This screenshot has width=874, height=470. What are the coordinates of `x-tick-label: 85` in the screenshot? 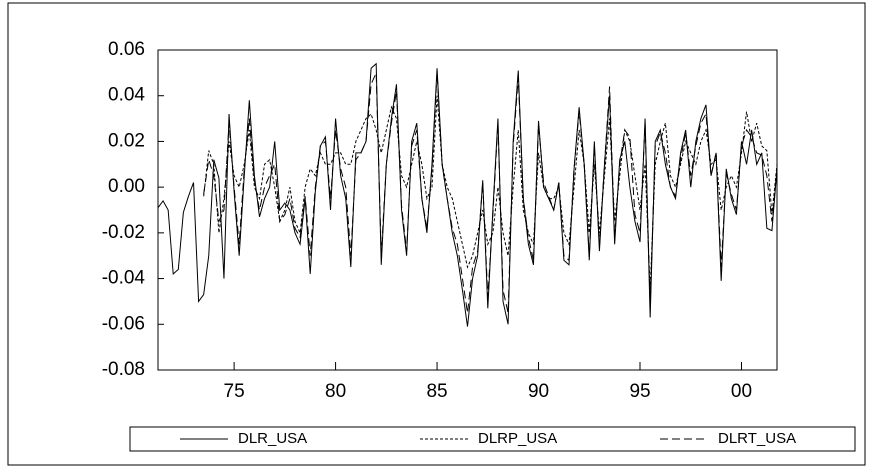 It's located at (436, 391).